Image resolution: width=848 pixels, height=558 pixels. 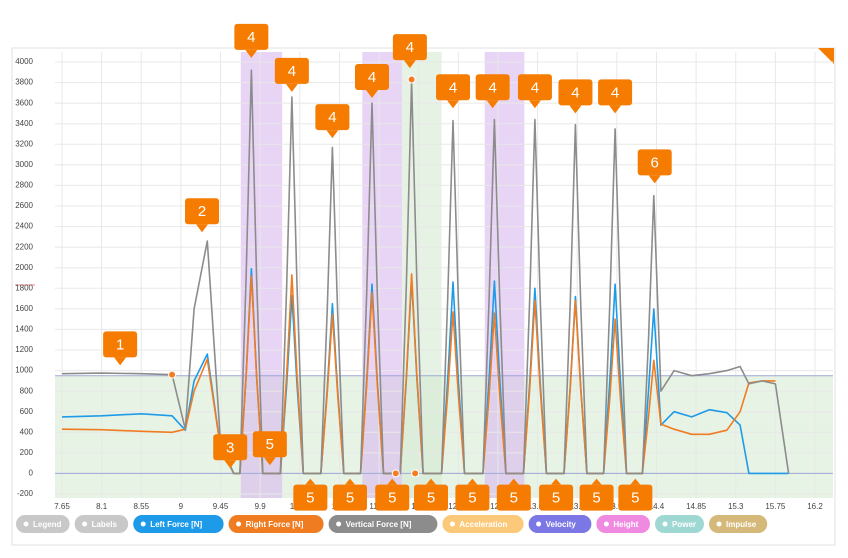 I want to click on x-tick-label: 7.65, so click(x=62, y=506).